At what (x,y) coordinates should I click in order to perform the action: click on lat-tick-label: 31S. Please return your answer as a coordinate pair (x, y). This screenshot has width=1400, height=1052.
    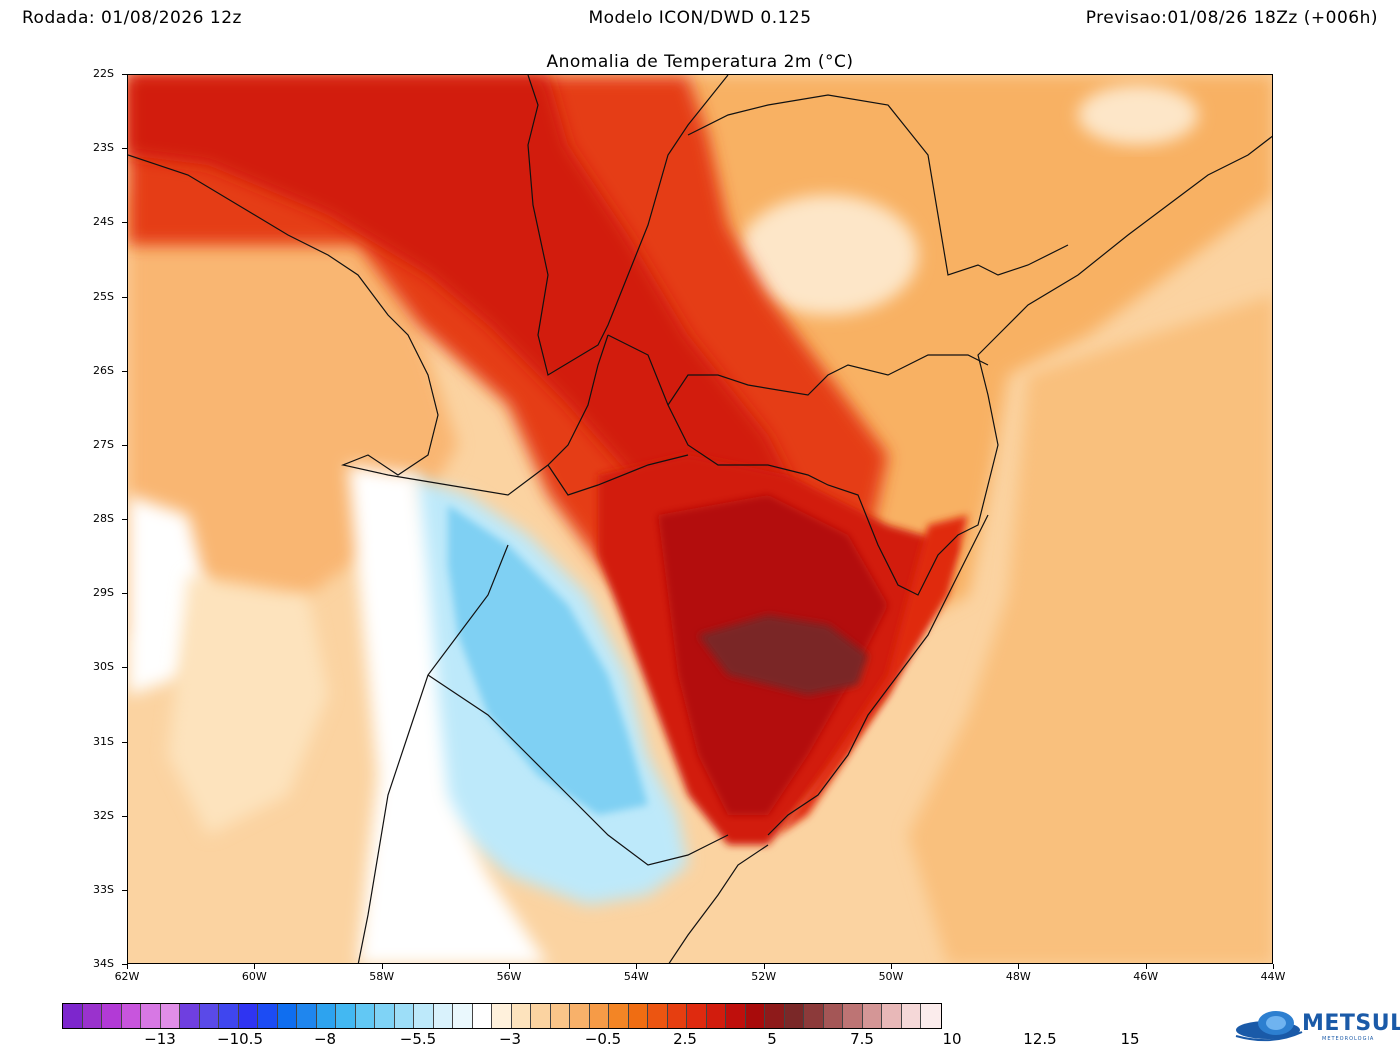
    Looking at the image, I should click on (103, 741).